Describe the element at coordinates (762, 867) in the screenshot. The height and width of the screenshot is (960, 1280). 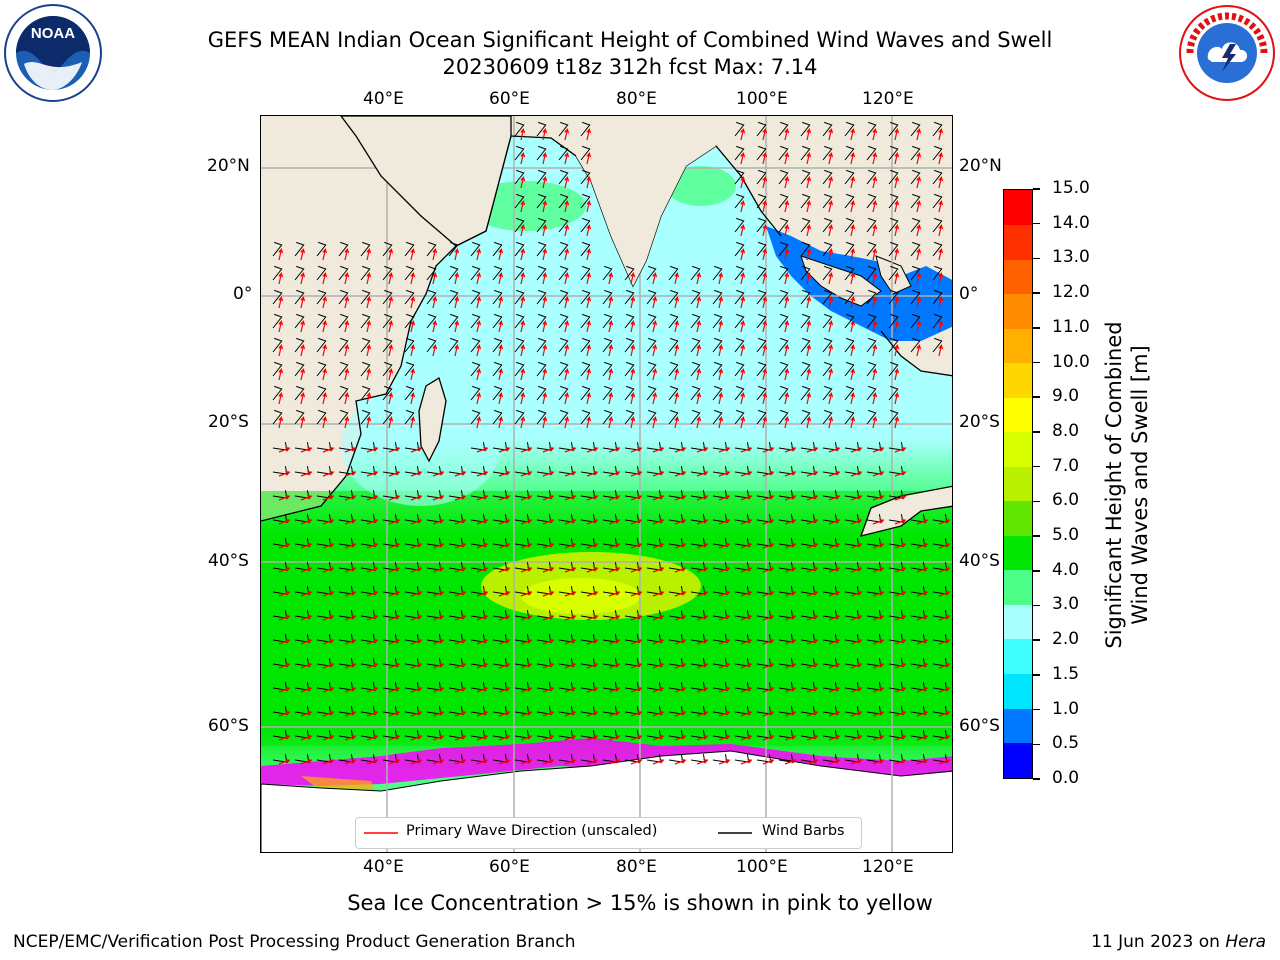
I see `lon-label-bottom-100e: 100°E` at that location.